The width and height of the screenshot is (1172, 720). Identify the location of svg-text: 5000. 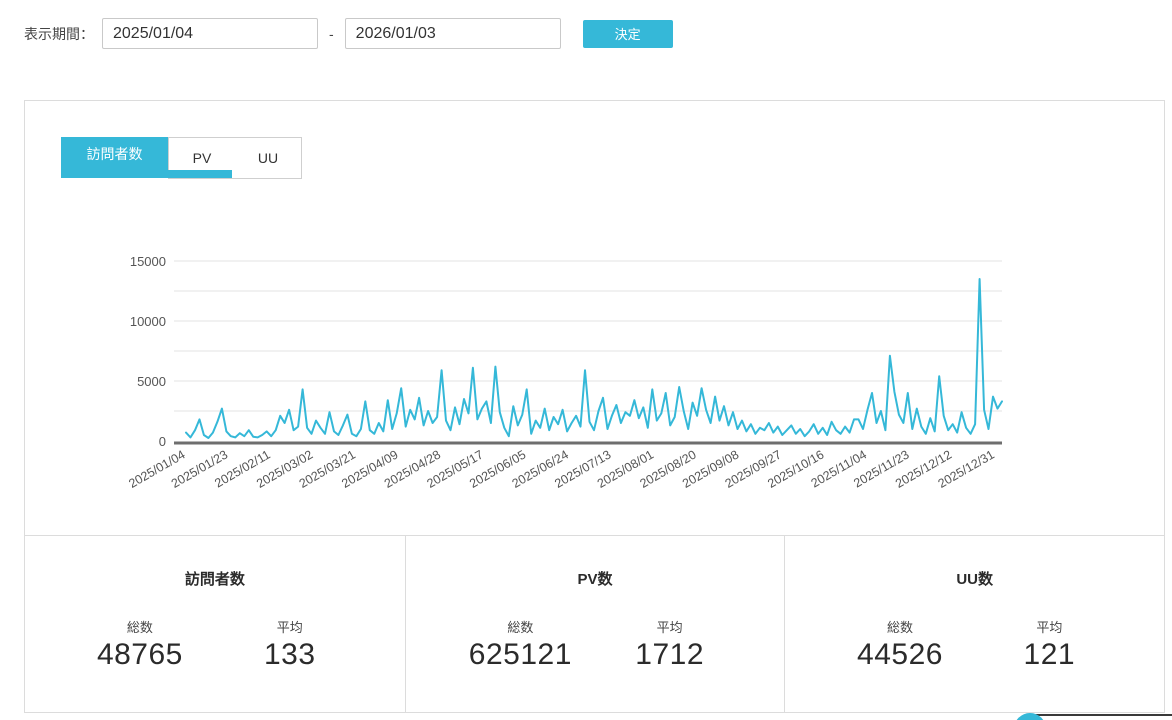
(151, 381).